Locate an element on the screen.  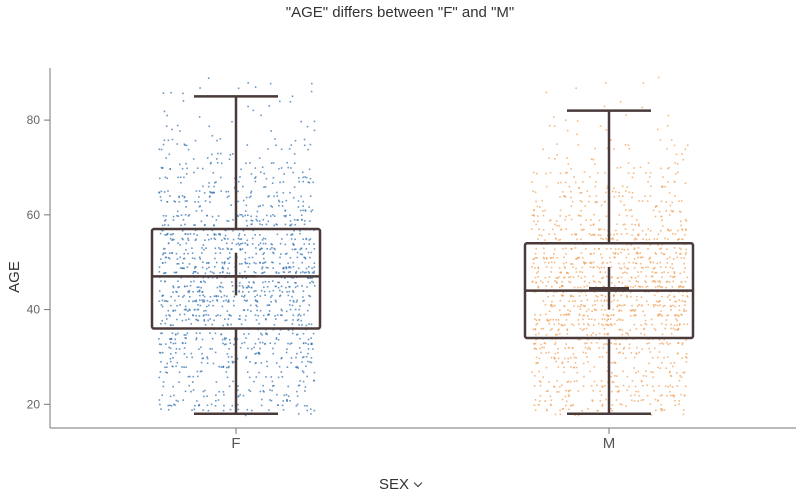
boxplot-M is located at coordinates (609, 262).